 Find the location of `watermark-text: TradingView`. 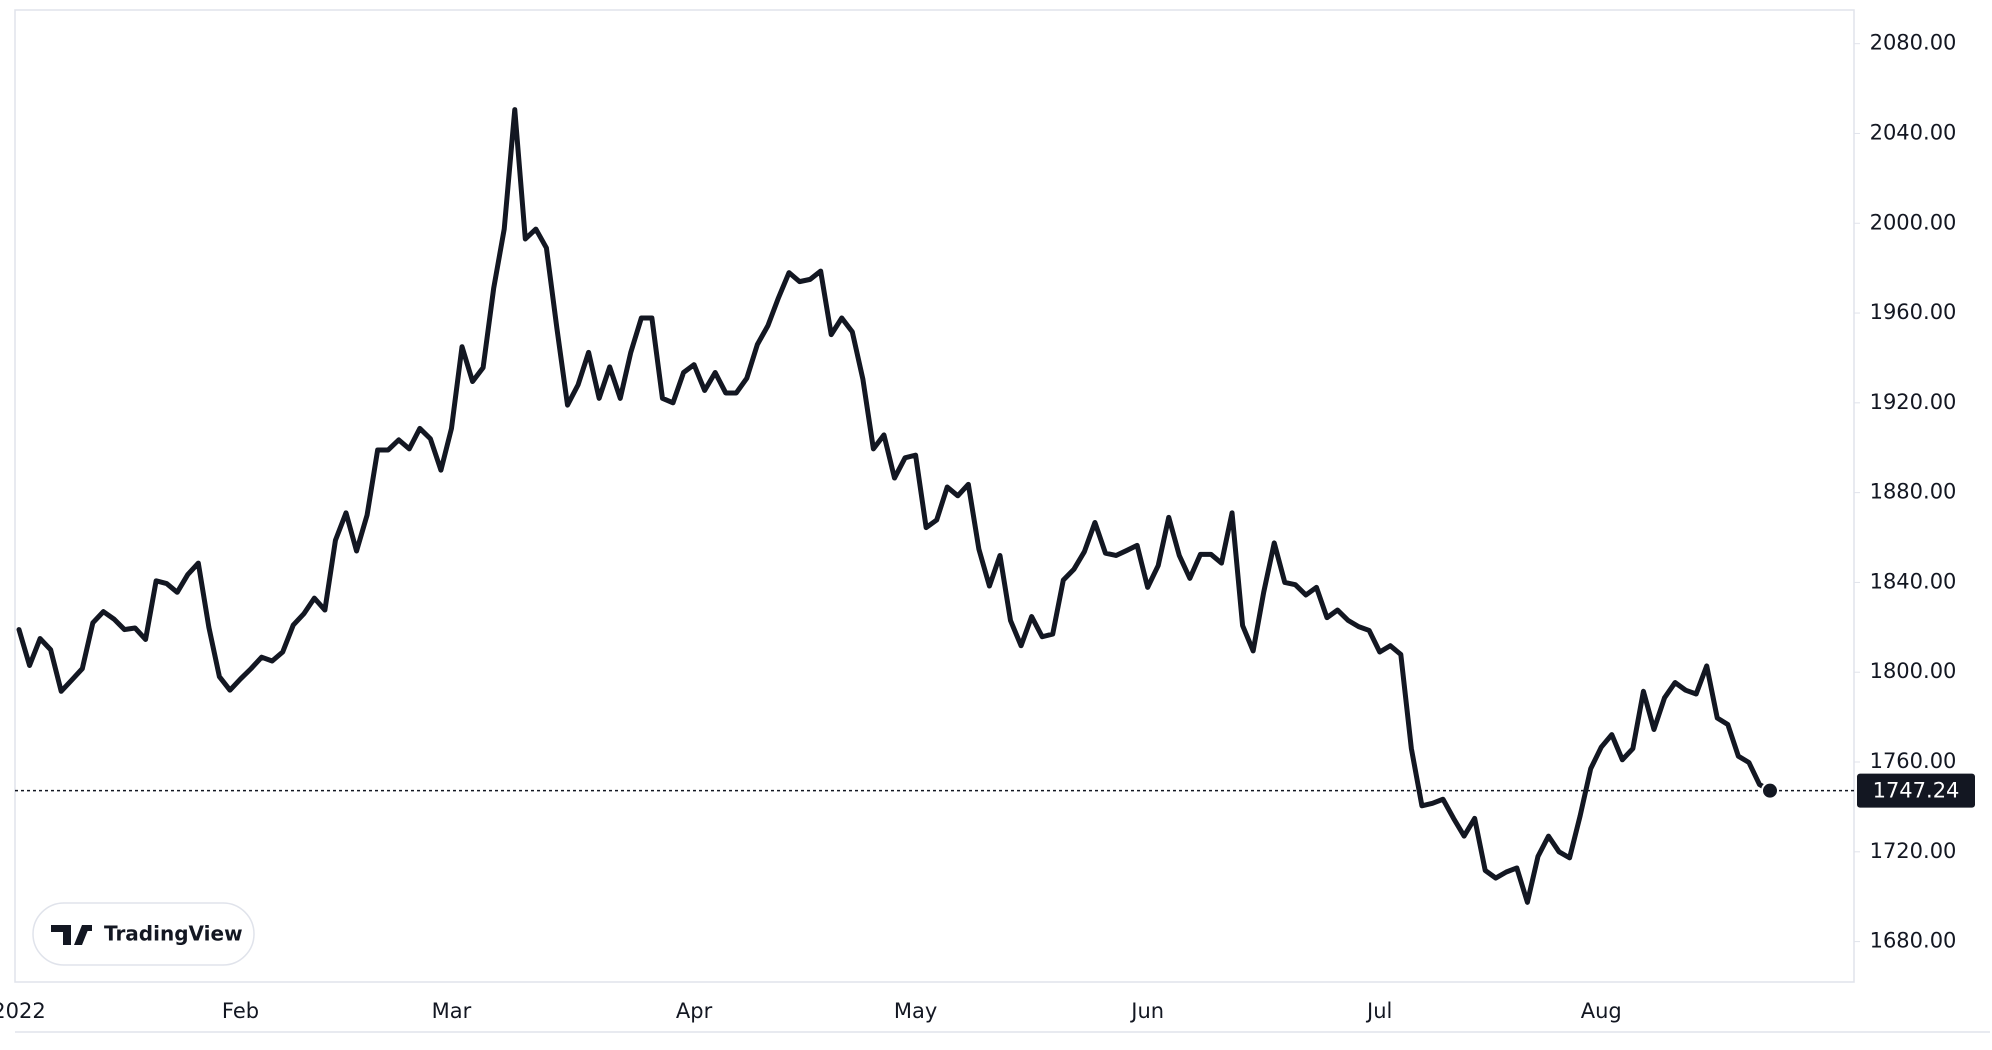

watermark-text: TradingView is located at coordinates (173, 934).